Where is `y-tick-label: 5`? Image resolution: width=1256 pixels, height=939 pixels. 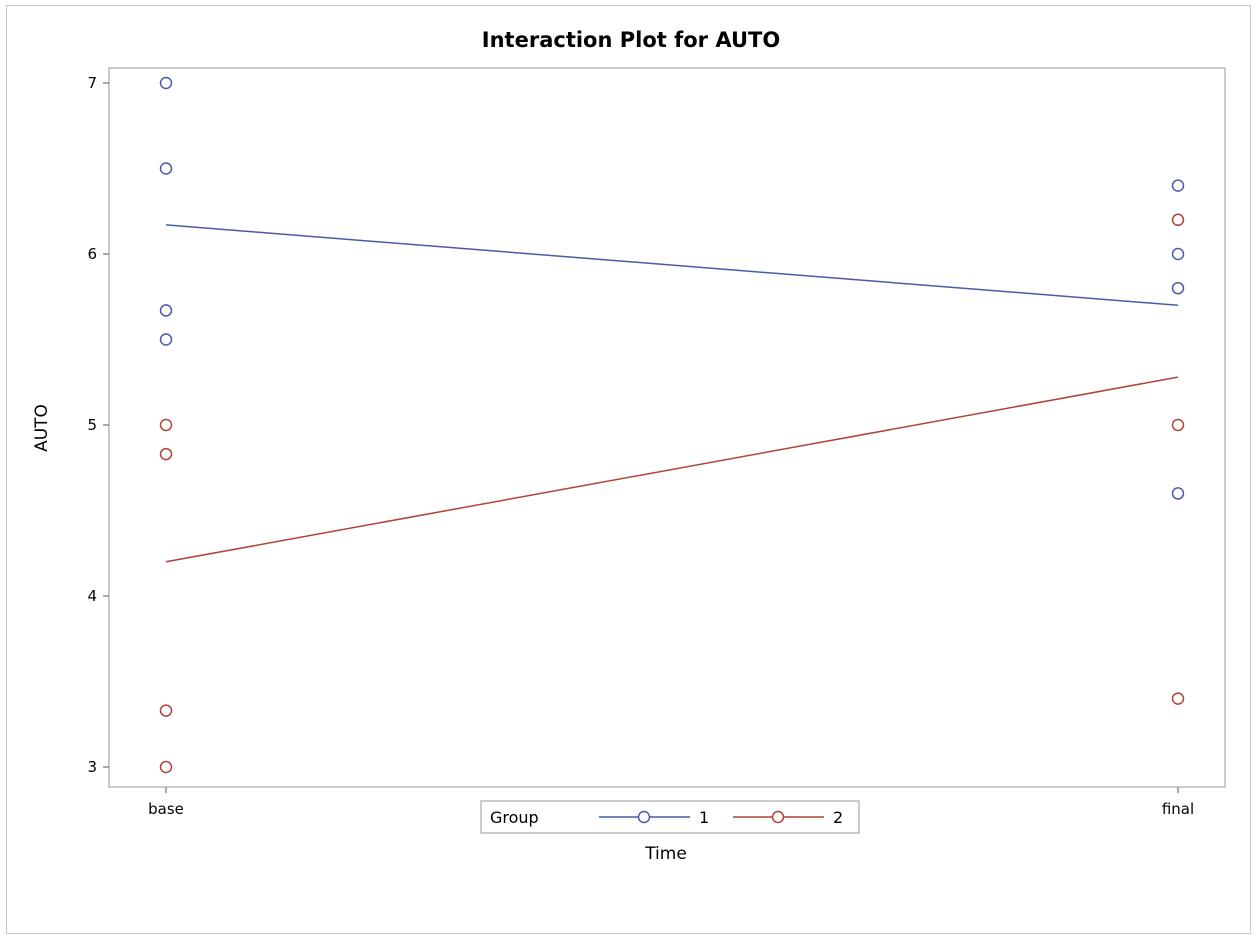
y-tick-label: 5 is located at coordinates (92, 425).